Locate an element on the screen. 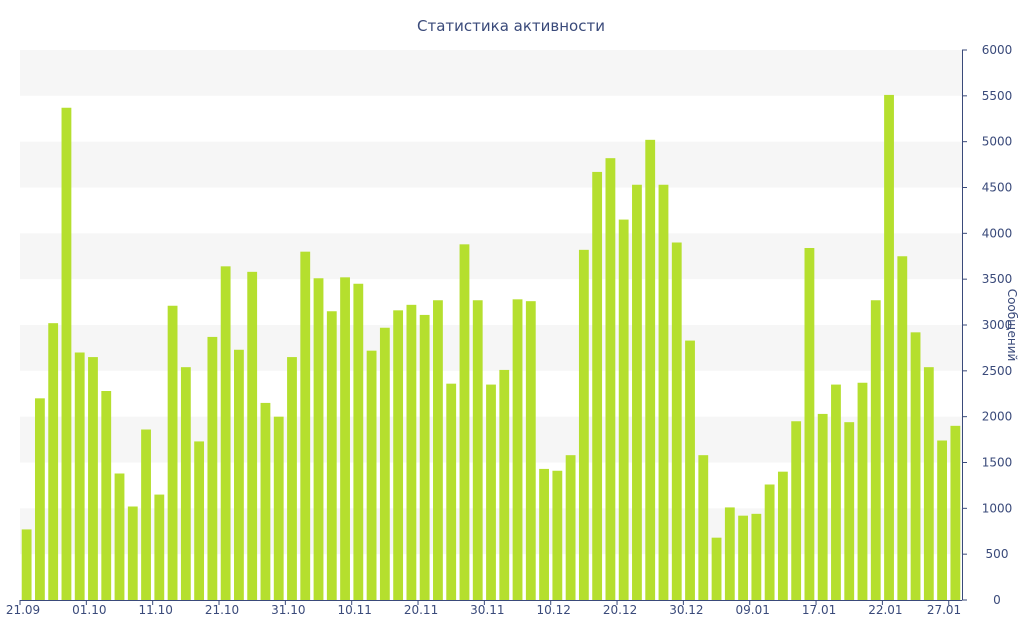 This screenshot has width=1024, height=640. y-axis-label: Сообщений is located at coordinates (1012, 325).